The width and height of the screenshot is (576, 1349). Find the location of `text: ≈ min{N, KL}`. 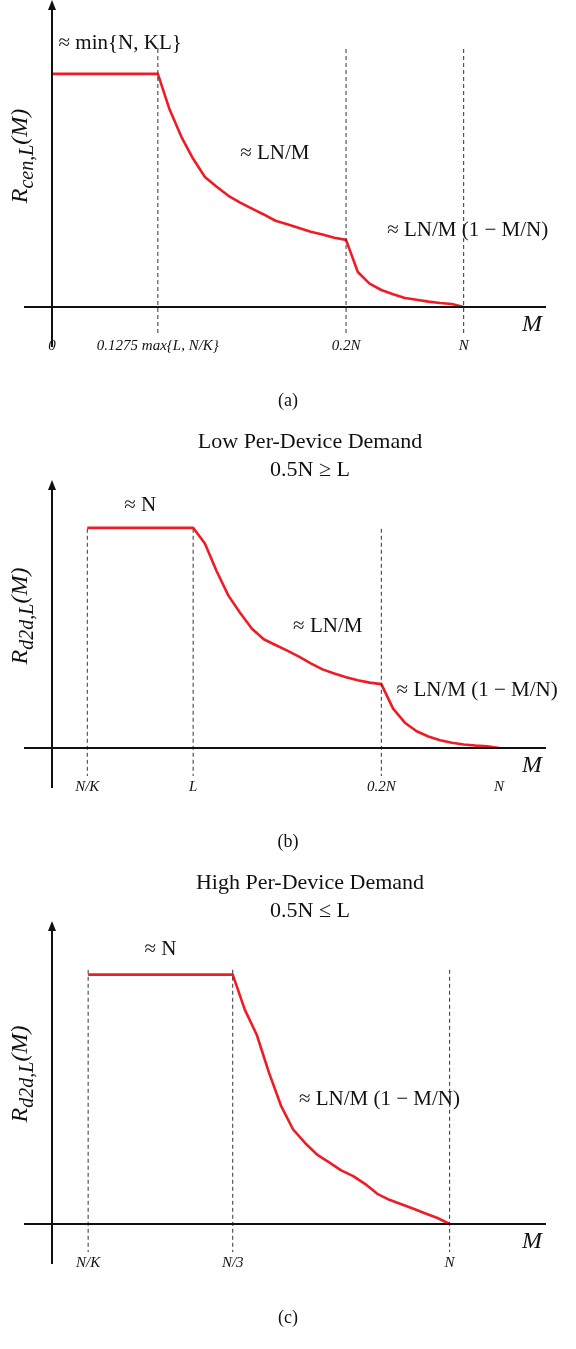

text: ≈ min{N, KL} is located at coordinates (120, 42).